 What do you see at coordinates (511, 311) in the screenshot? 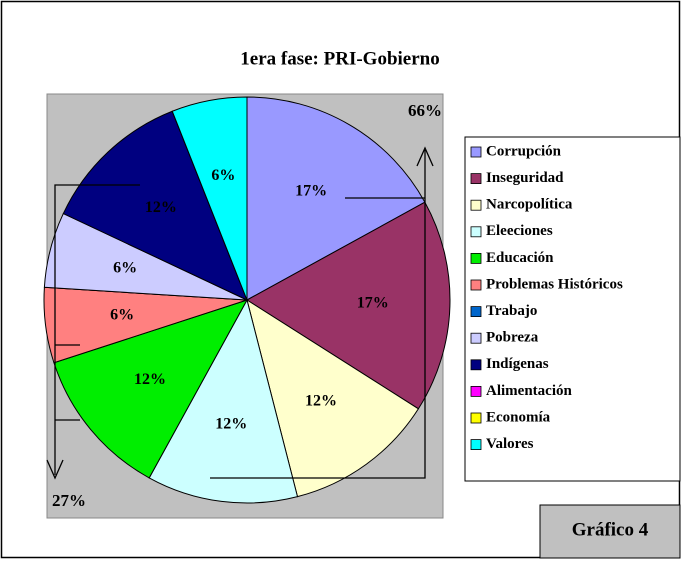
I see `legend-label: Trabajo` at bounding box center [511, 311].